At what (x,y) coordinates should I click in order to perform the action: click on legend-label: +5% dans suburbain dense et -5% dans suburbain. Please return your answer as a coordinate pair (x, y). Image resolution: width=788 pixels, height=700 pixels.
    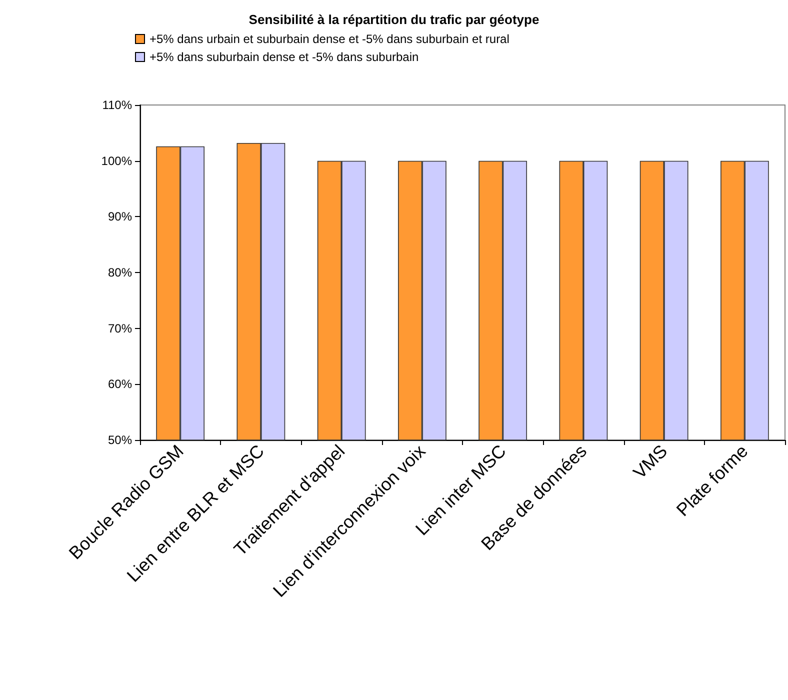
    Looking at the image, I should click on (284, 57).